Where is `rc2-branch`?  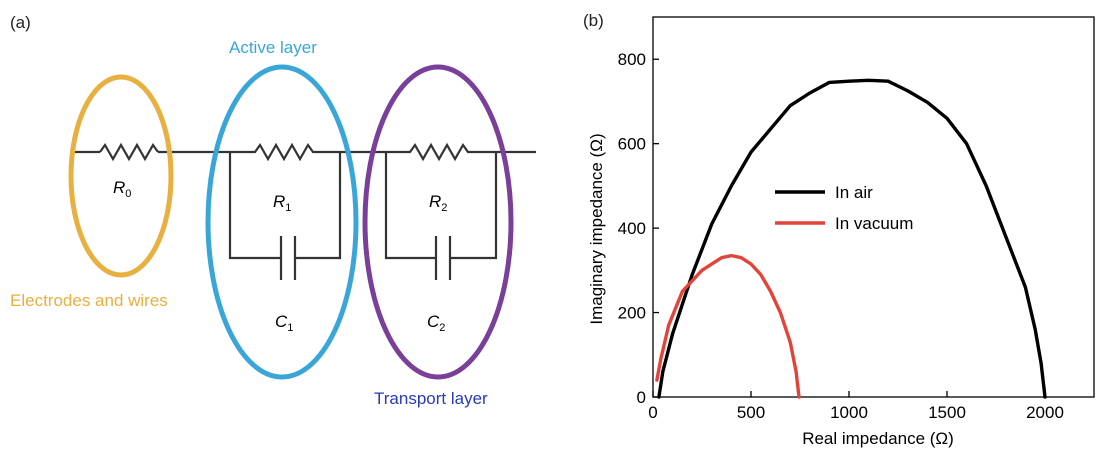 rc2-branch is located at coordinates (441, 206).